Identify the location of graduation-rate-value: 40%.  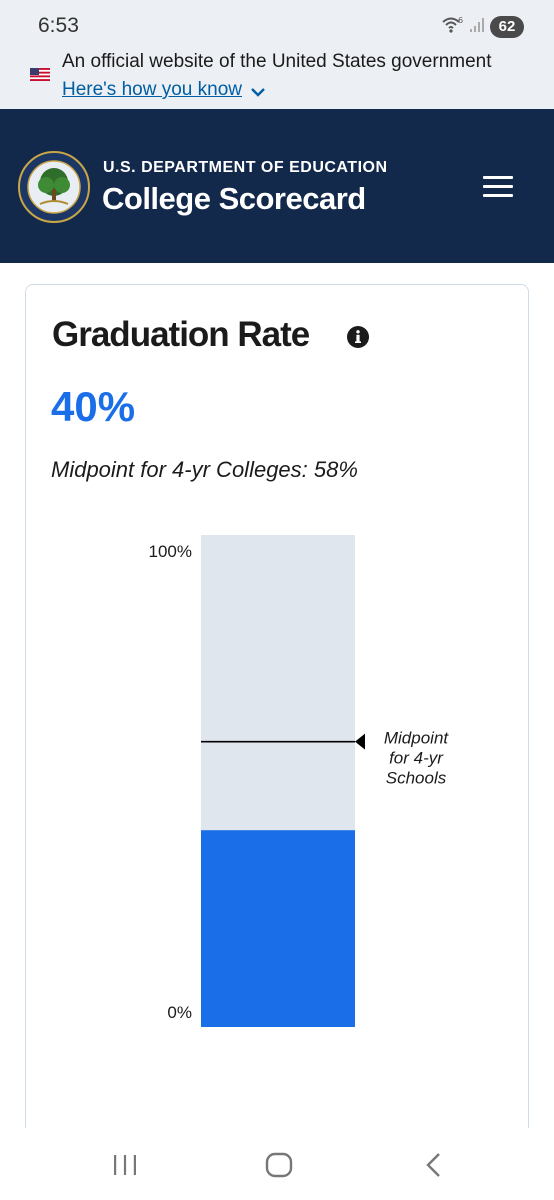
(93, 406).